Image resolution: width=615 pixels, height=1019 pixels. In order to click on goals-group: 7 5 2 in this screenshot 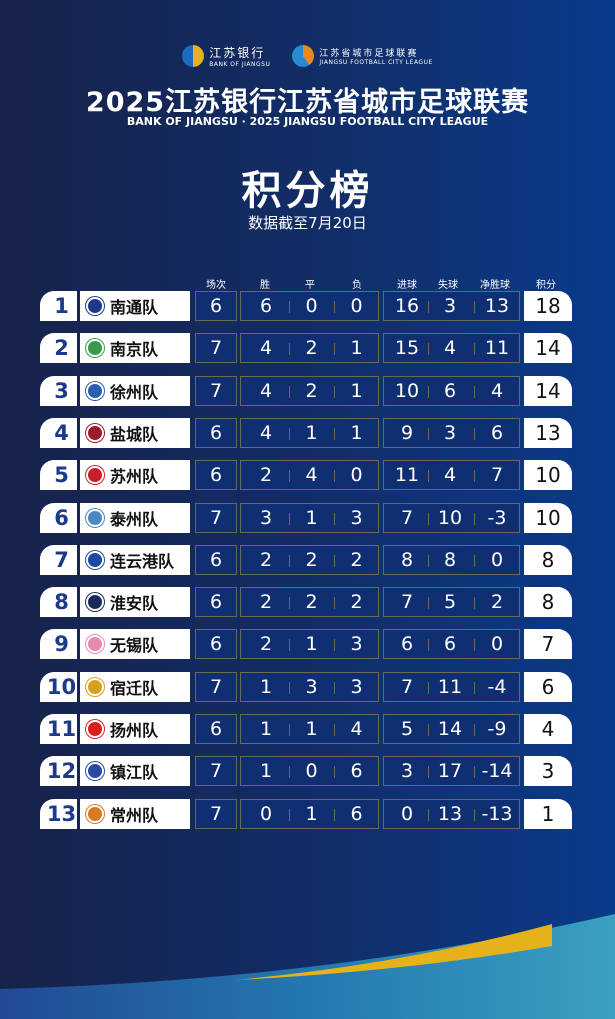, I will do `click(451, 602)`.